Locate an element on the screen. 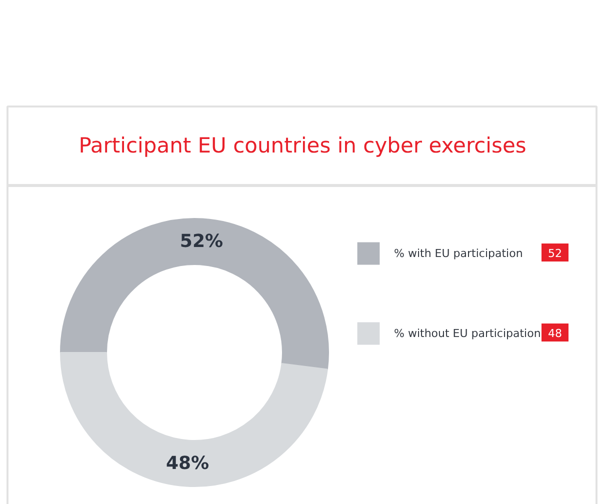  legend-label: % with EU participation is located at coordinates (458, 253).